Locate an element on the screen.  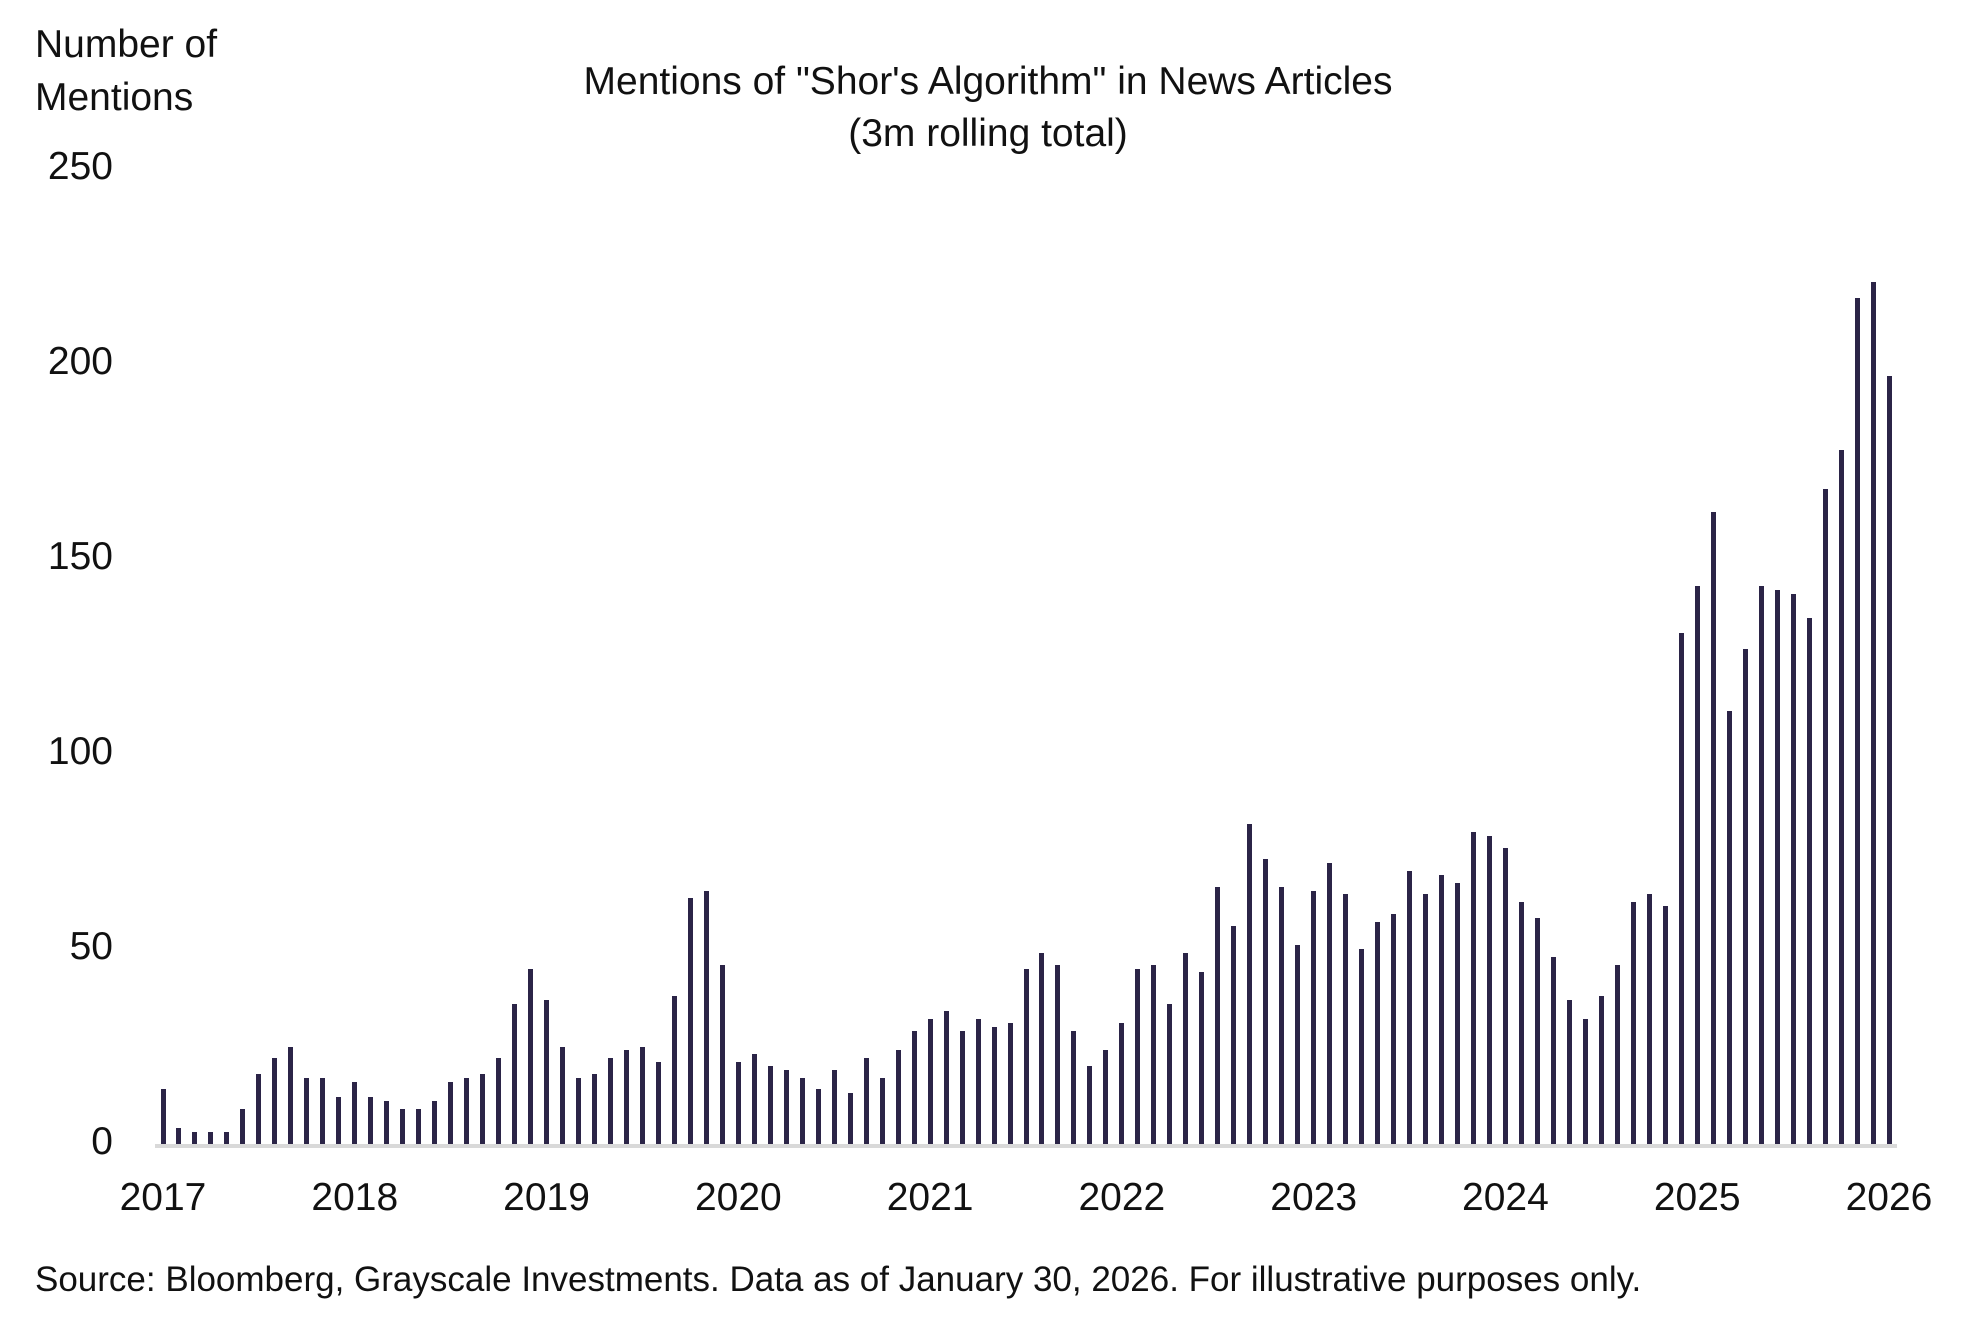
y-axis-title-line1: Number of is located at coordinates (126, 44).